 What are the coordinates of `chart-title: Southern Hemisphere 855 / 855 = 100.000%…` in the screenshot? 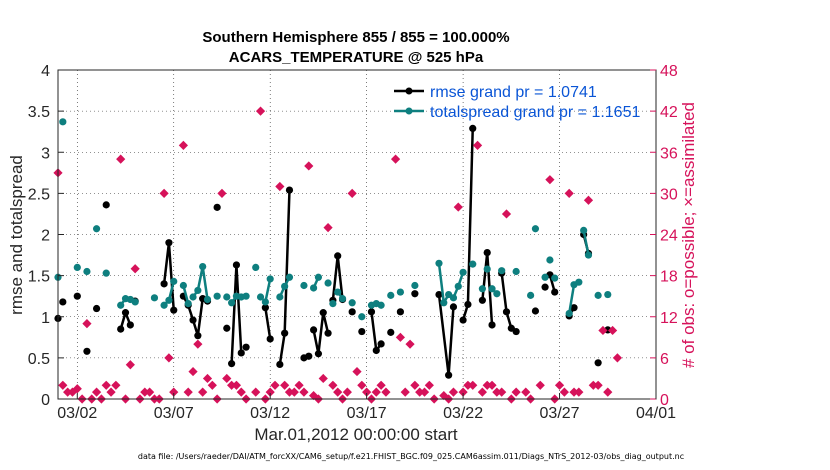 It's located at (355, 47).